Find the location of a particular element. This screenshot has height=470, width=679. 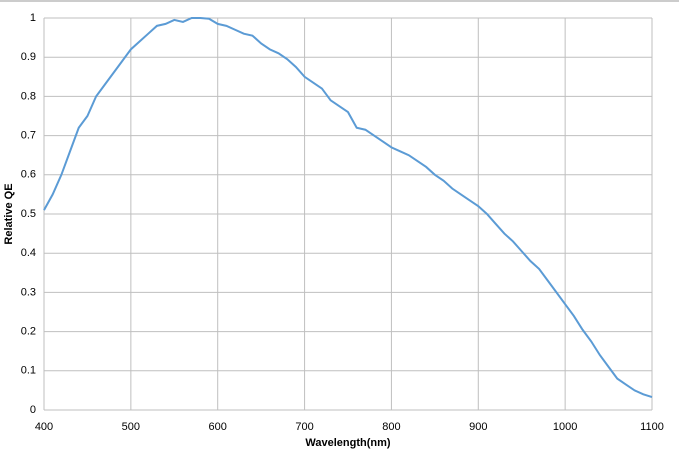

x-tick-label: 600 is located at coordinates (218, 427).